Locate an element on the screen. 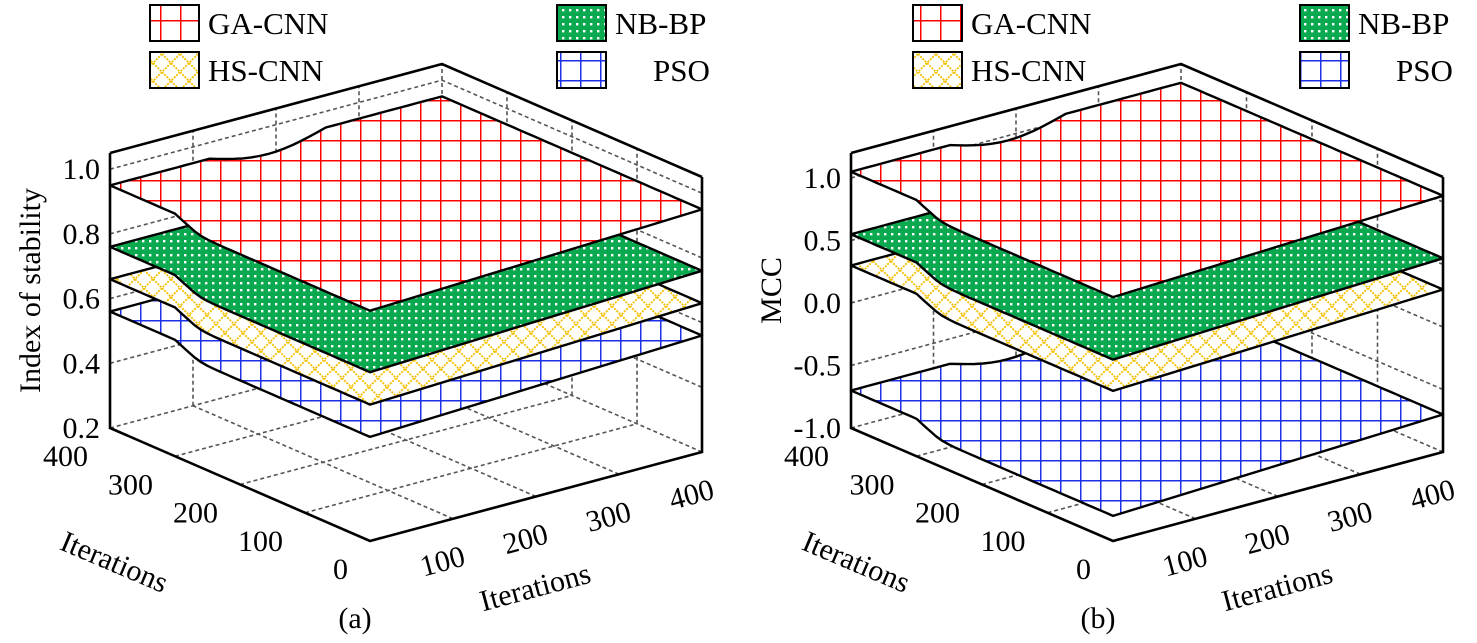  z-tick-label: 0.8 is located at coordinates (82, 234).